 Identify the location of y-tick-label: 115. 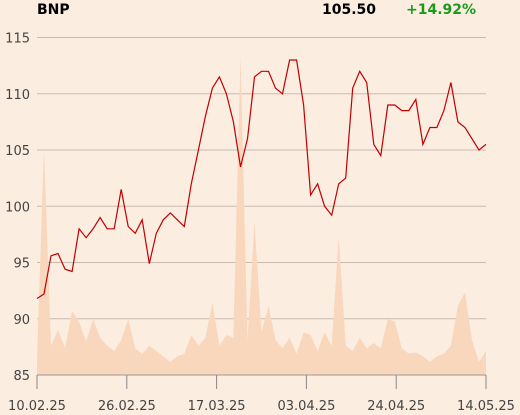
(17, 39).